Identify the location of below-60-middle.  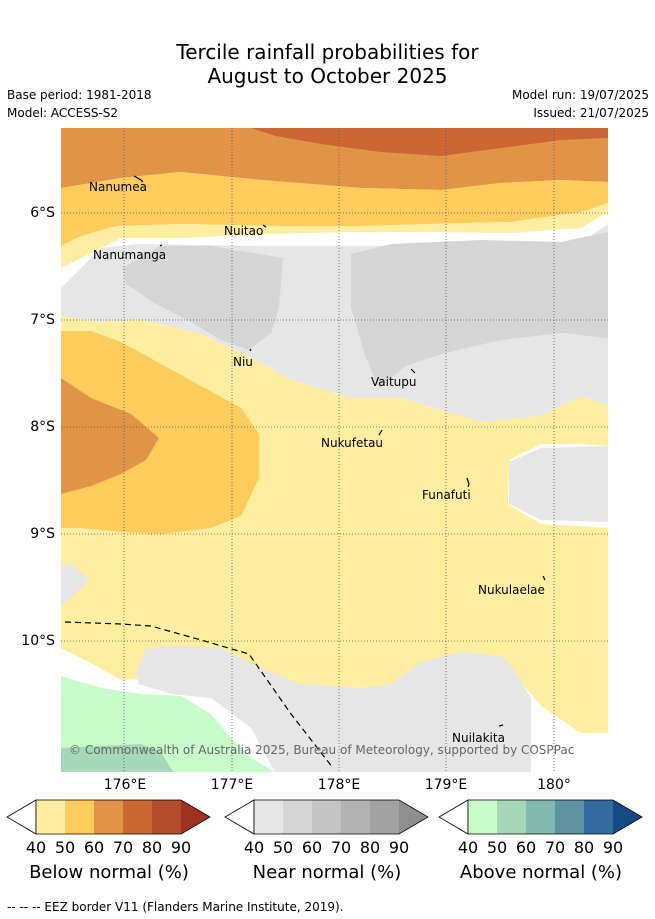
(110, 436).